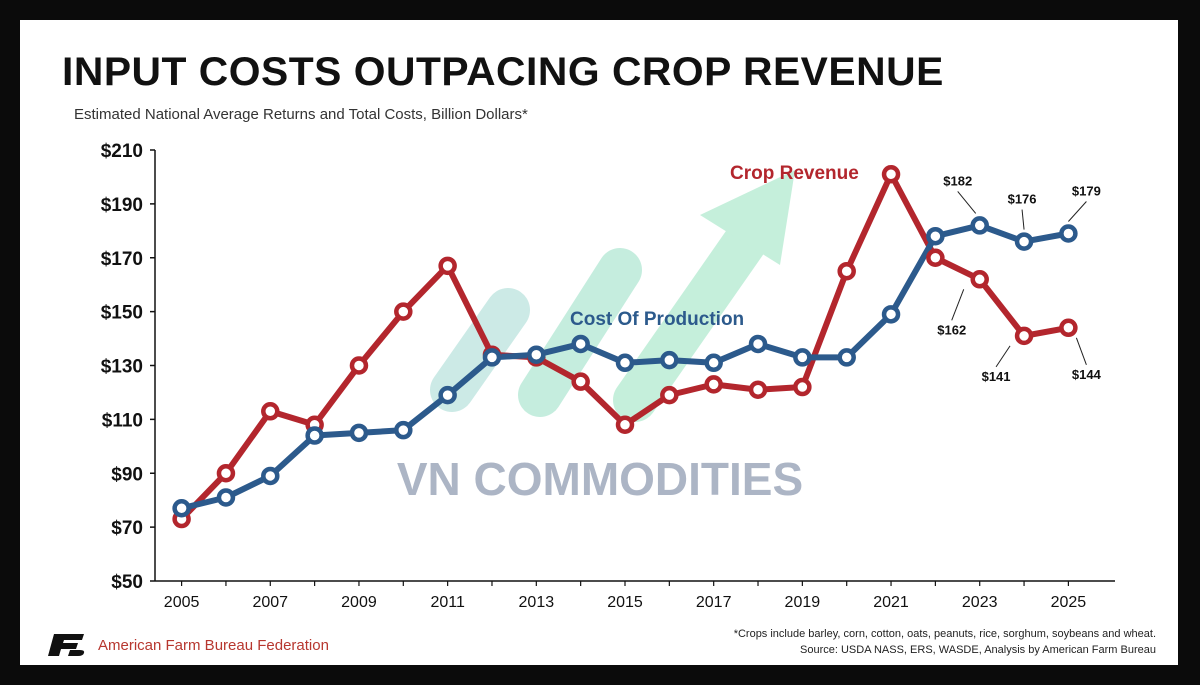  Describe the element at coordinates (794, 173) in the screenshot. I see `crop-revenue-series-label: Crop Revenue` at that location.